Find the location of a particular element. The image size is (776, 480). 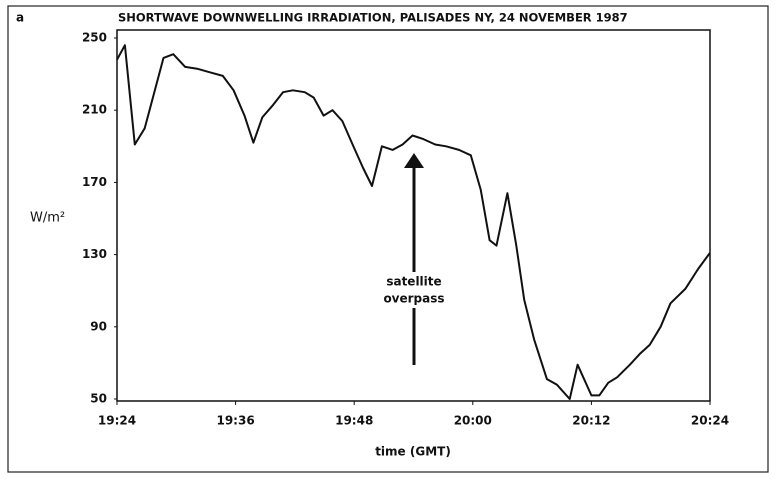

y-axis-label: W/m² is located at coordinates (47, 218).